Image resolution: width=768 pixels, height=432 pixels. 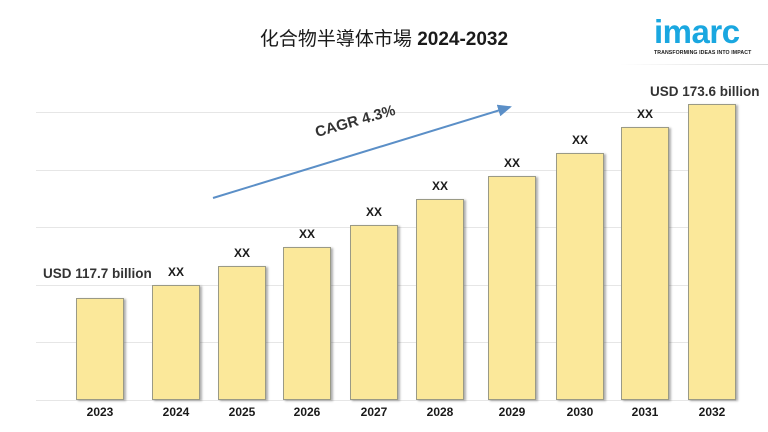 What do you see at coordinates (307, 323) in the screenshot?
I see `bar-2026` at bounding box center [307, 323].